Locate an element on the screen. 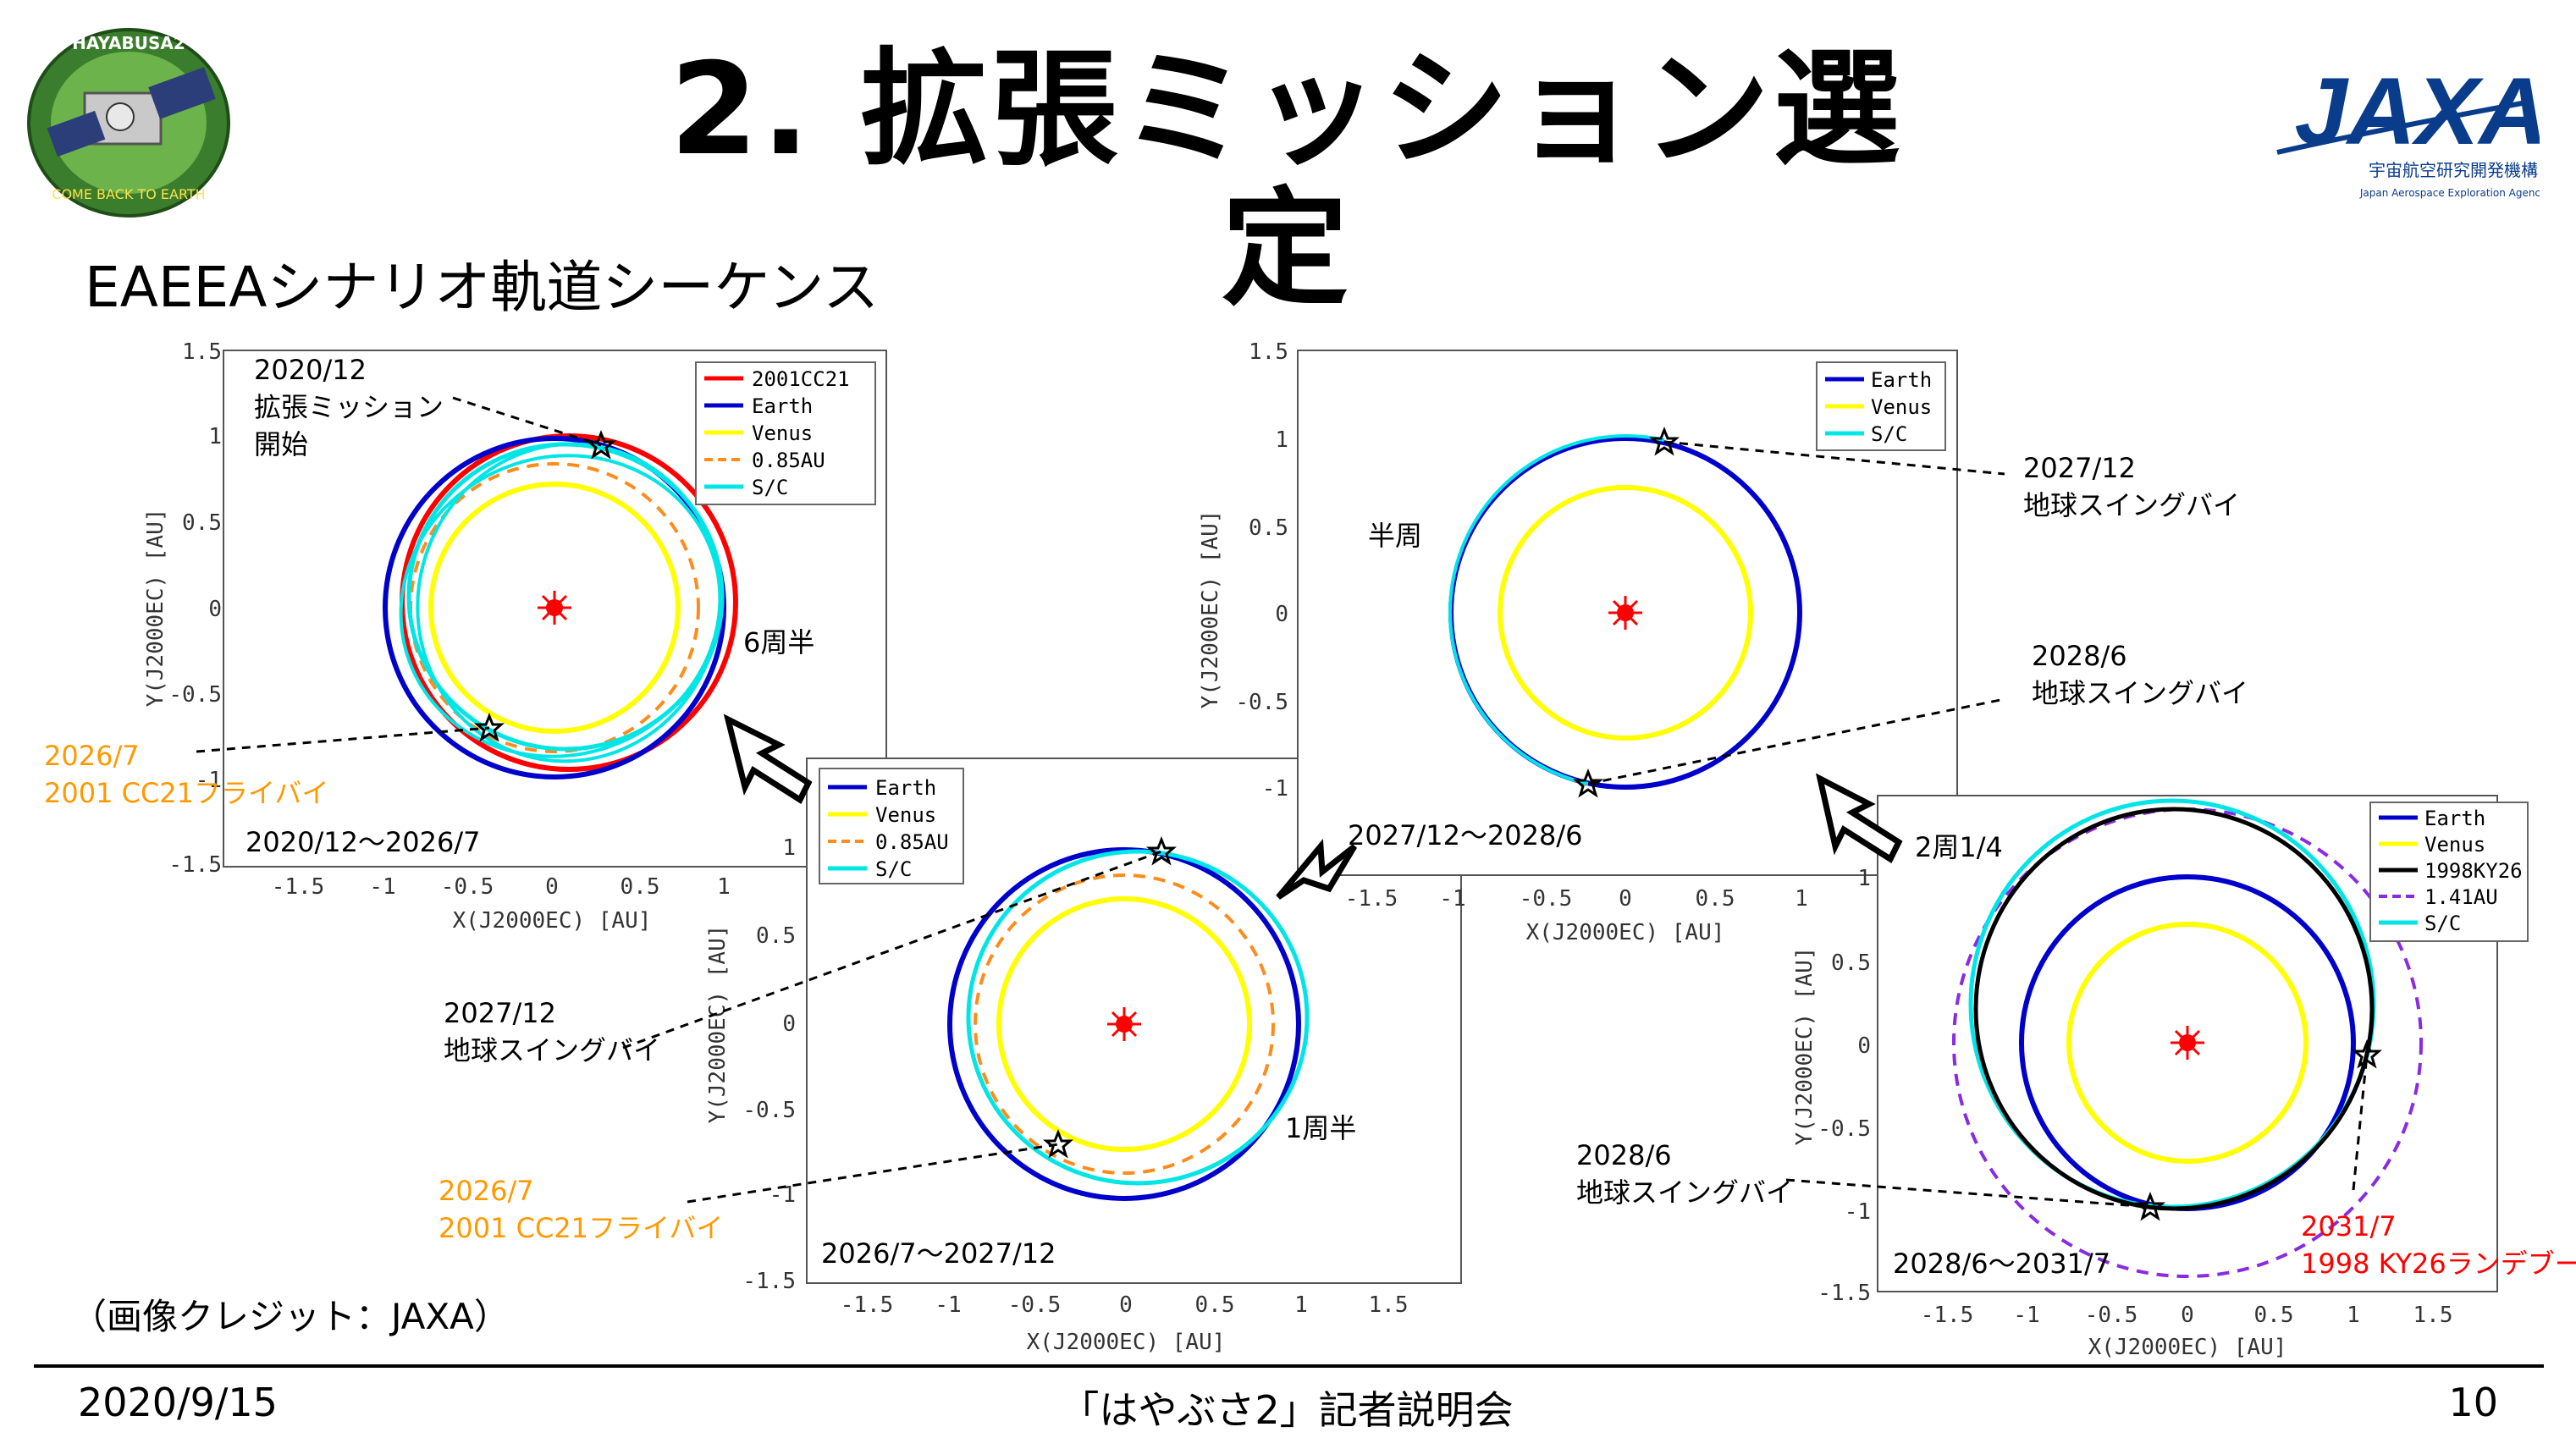 Image resolution: width=2576 pixels, height=1449 pixels. plot-4-event-desc: 1998 KY26ランデブー is located at coordinates (2438, 1264).